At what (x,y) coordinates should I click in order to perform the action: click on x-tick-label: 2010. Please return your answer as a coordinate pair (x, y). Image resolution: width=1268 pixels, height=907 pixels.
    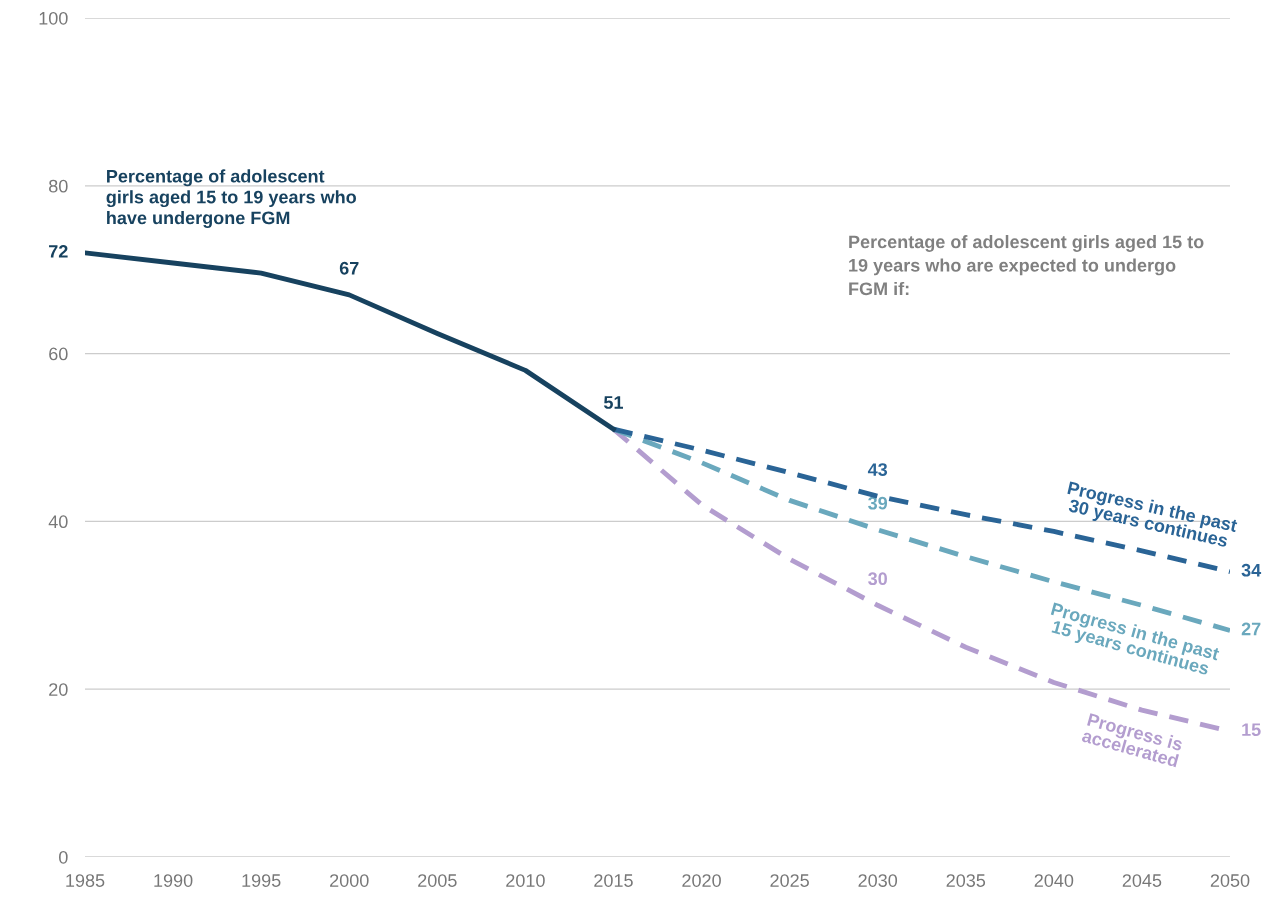
    Looking at the image, I should click on (525, 880).